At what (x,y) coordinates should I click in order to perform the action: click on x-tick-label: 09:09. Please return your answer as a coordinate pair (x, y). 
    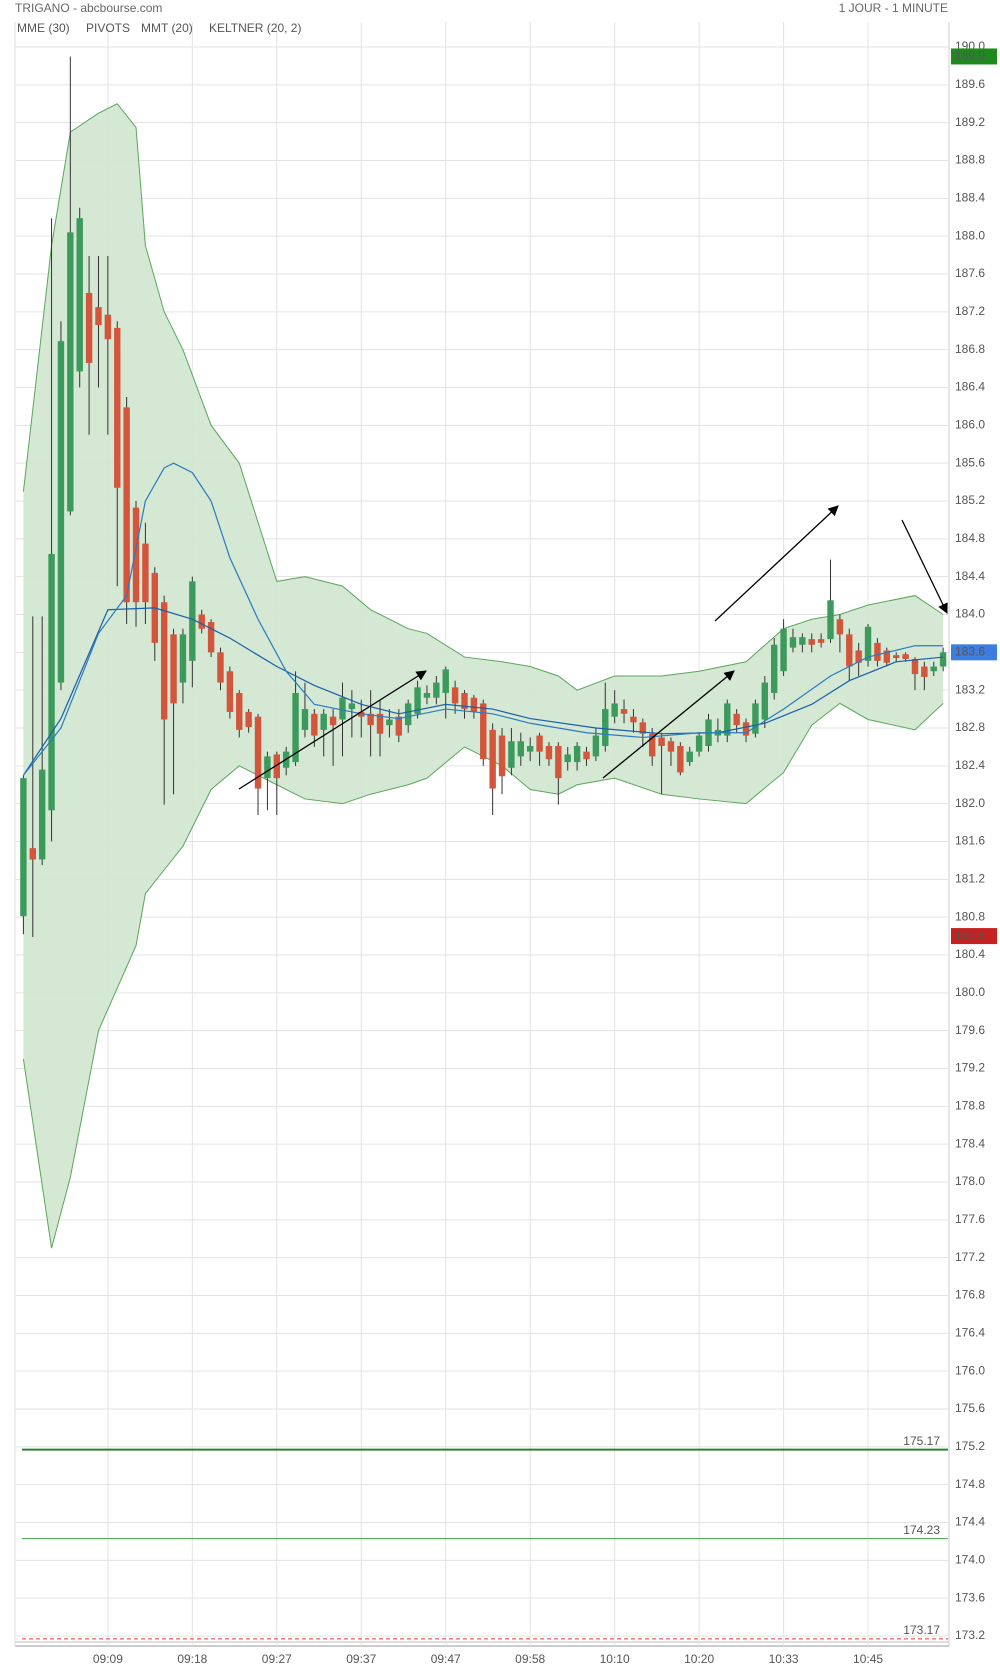
    Looking at the image, I should click on (108, 1659).